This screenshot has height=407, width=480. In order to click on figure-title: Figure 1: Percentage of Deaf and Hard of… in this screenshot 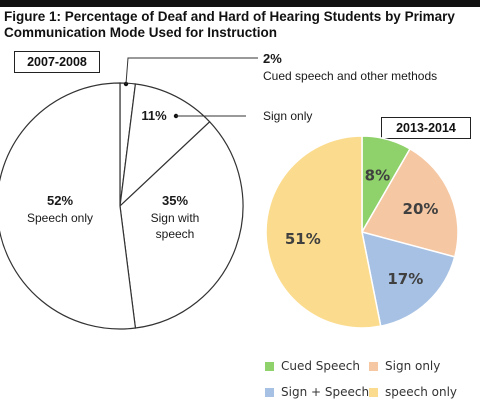, I will do `click(239, 25)`.